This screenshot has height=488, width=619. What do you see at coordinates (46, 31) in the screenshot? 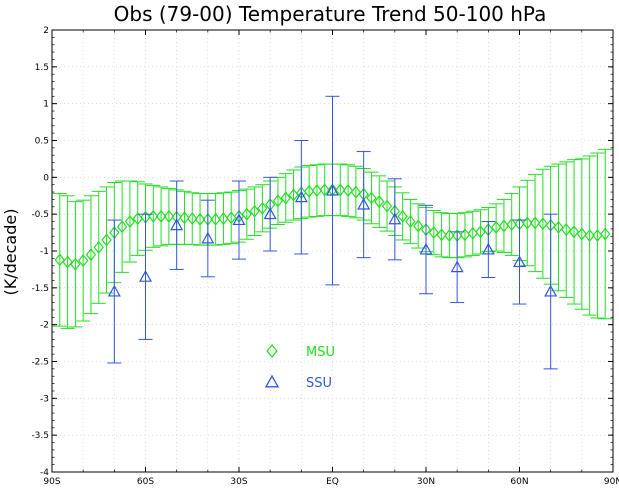
I see `y-tick-label: 2` at bounding box center [46, 31].